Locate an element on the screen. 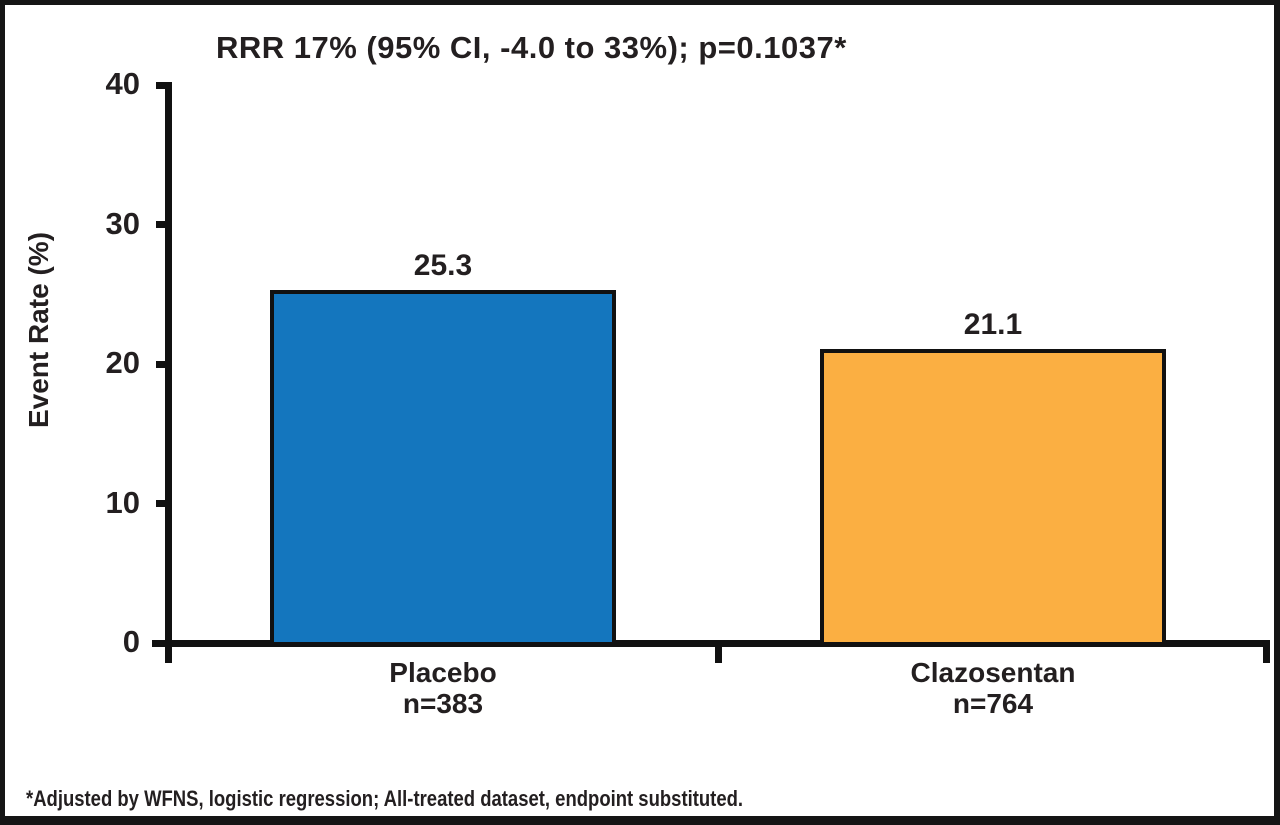  bar-value-label: 25.3 is located at coordinates (443, 265).